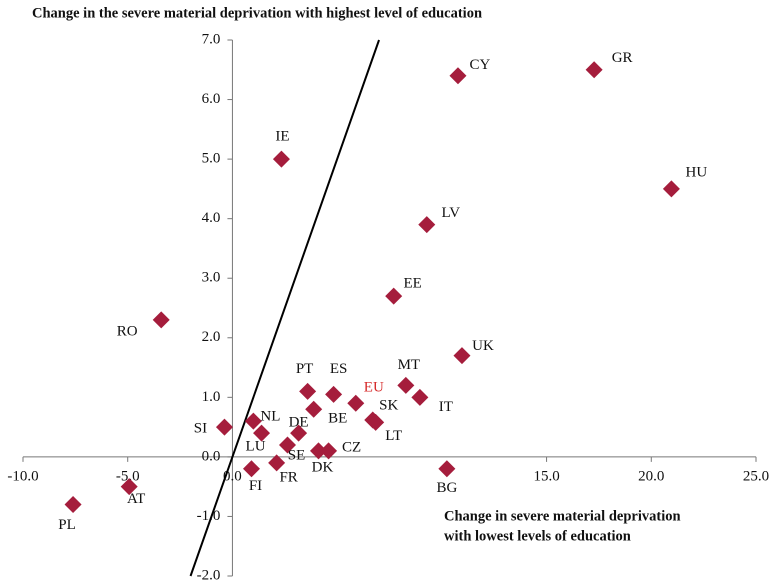 Image resolution: width=775 pixels, height=580 pixels. What do you see at coordinates (339, 369) in the screenshot?
I see `point-label: ES` at bounding box center [339, 369].